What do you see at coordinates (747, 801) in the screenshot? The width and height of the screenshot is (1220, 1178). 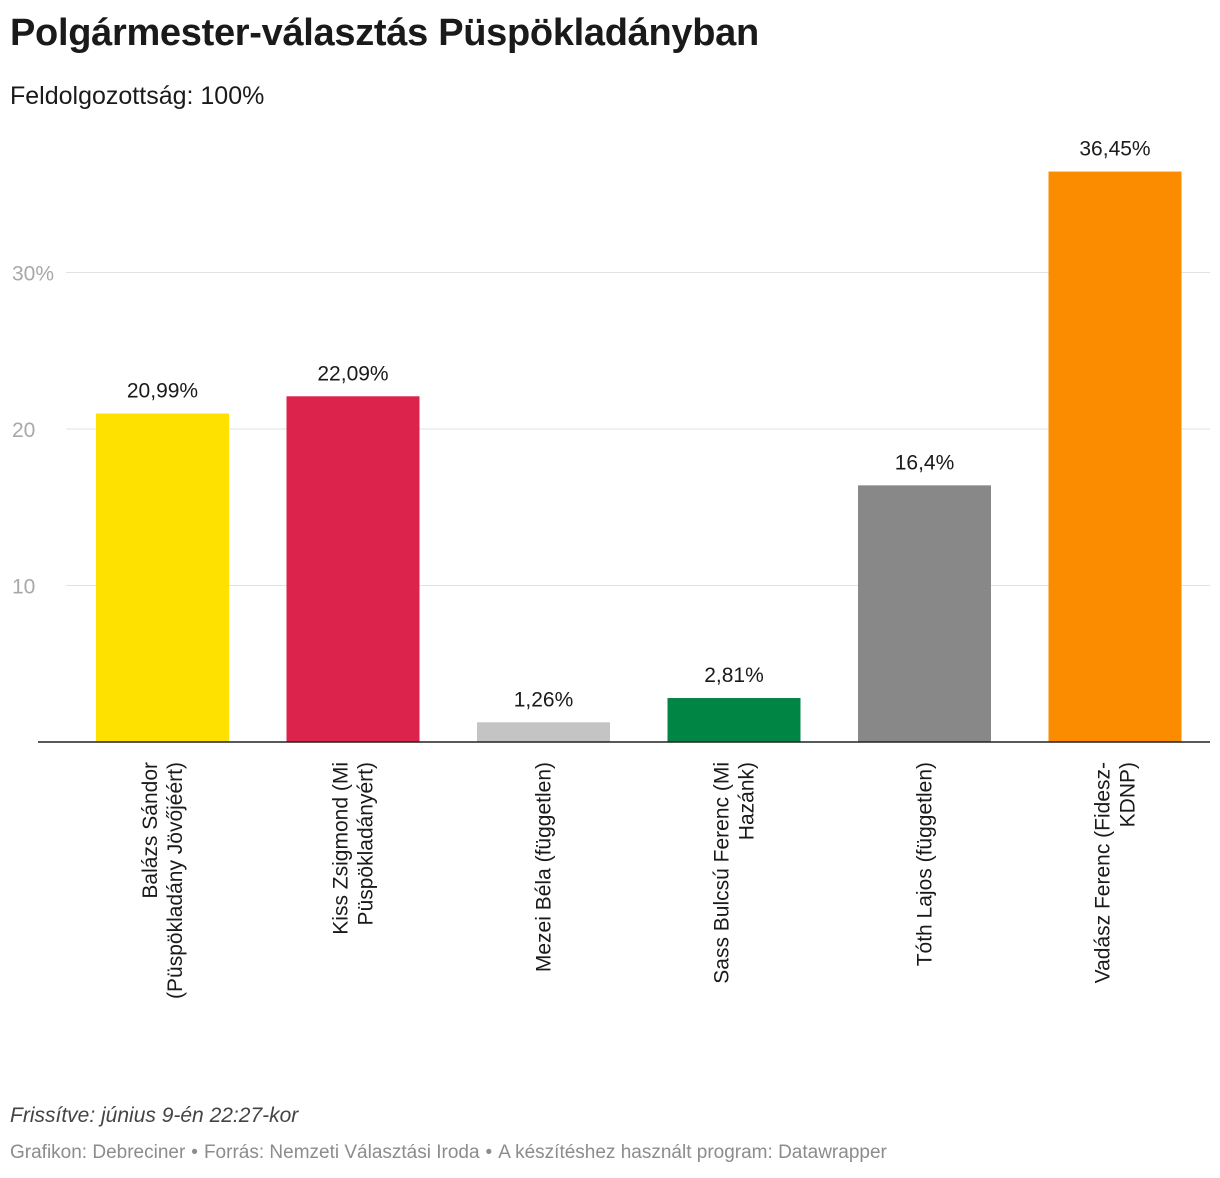 I see `x-tick-label-line: Hazánk)` at bounding box center [747, 801].